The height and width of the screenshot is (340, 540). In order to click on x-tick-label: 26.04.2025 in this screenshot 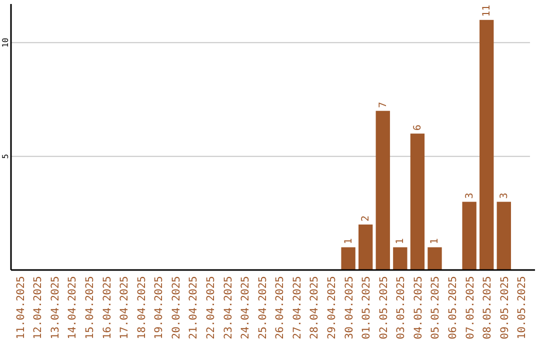, I will do `click(280, 308)`.